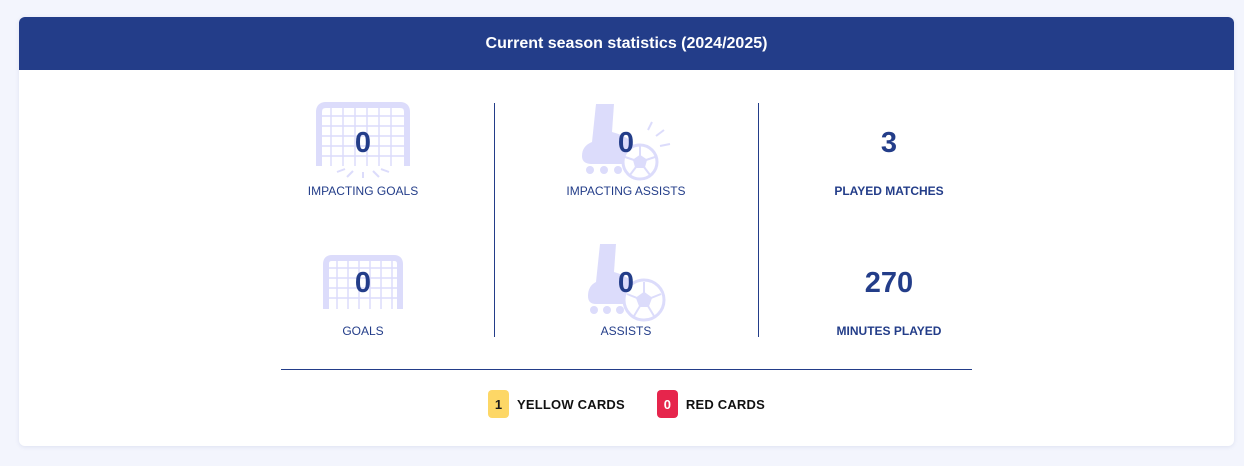 This screenshot has height=466, width=1244. I want to click on impacting-goals-label: IMPACTING GOALS, so click(363, 191).